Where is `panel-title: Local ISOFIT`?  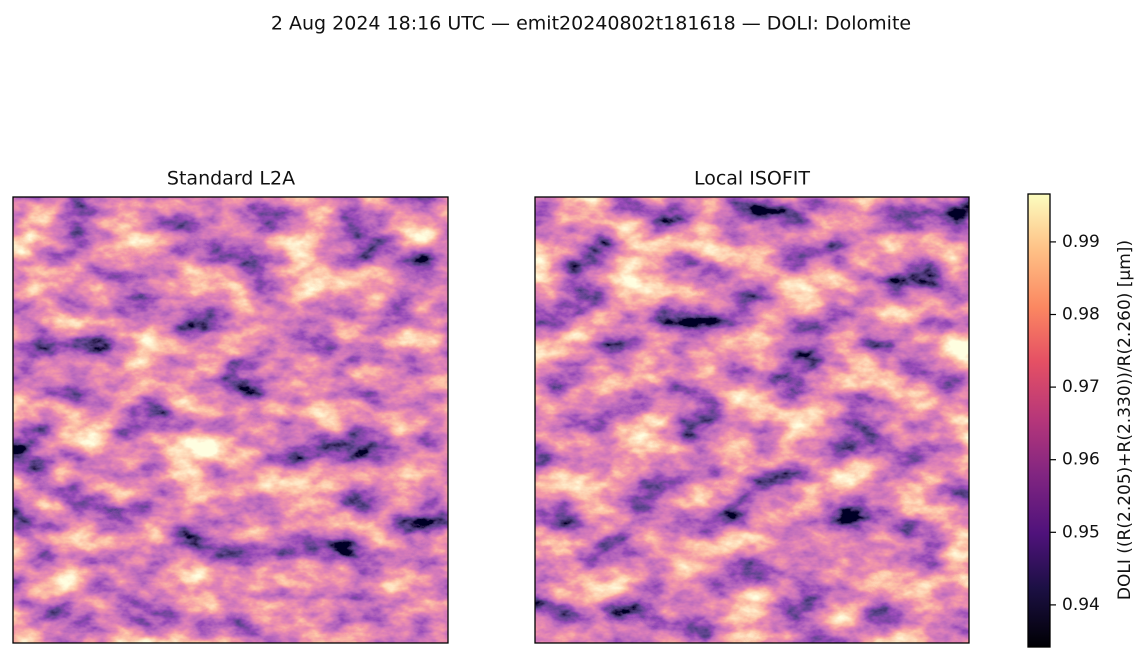
panel-title: Local ISOFIT is located at coordinates (752, 179).